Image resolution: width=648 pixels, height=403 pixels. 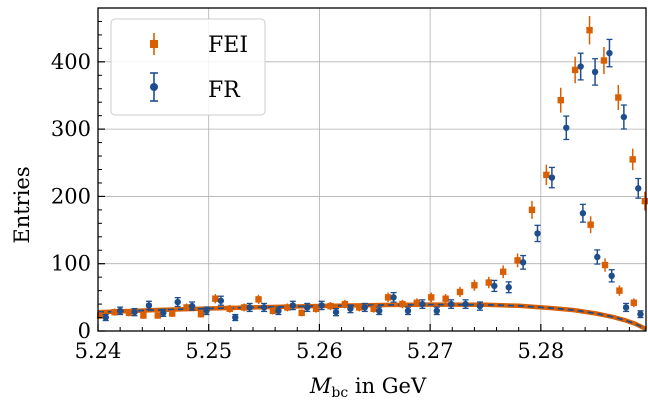 I want to click on legend-box, so click(x=188, y=67).